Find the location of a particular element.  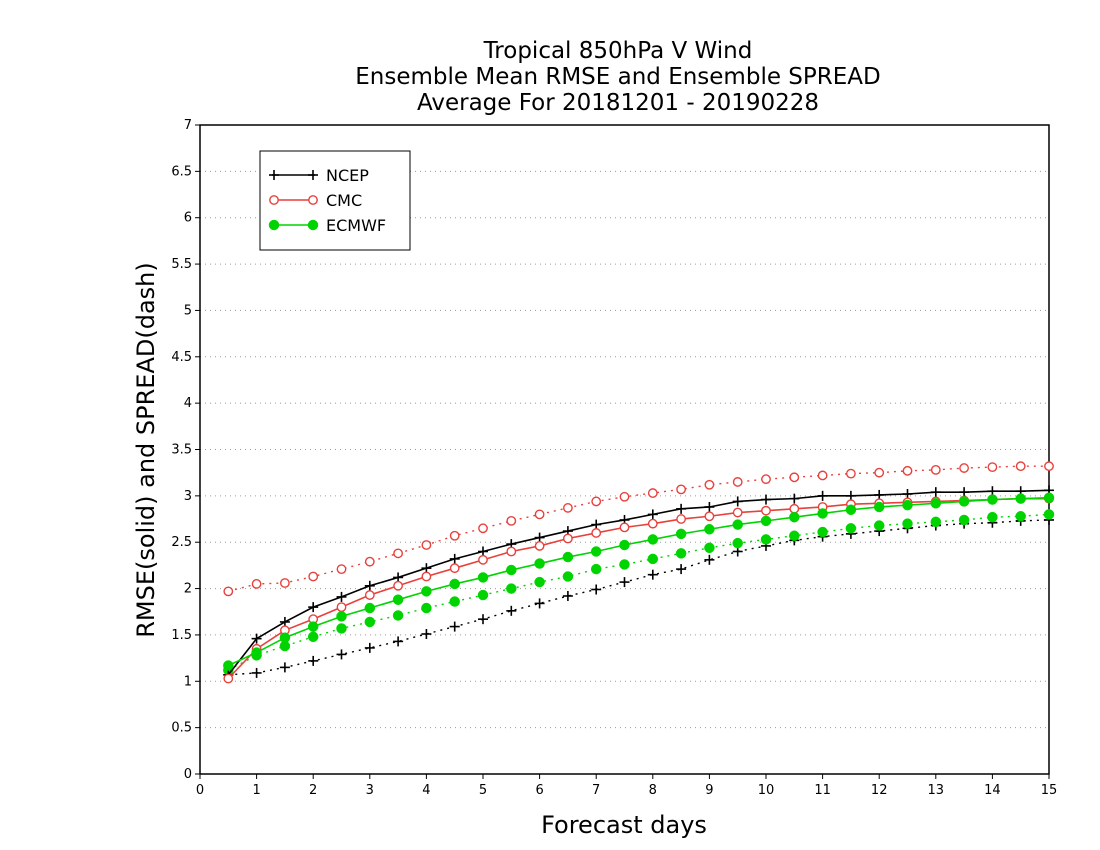

chart-title-line-3: Average For 20181201 - 20190228 is located at coordinates (618, 103).